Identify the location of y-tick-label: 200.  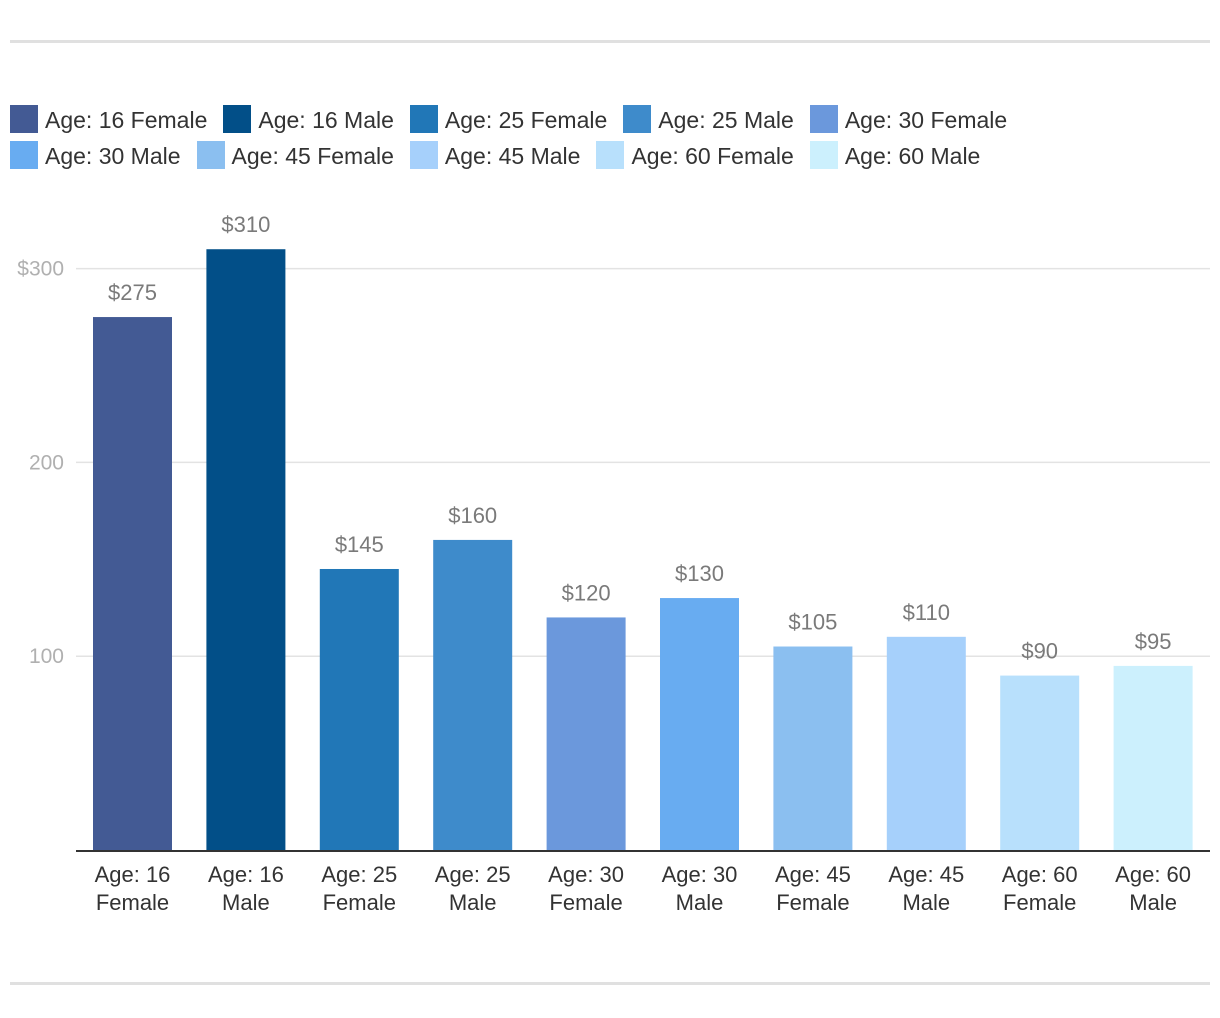
(46, 462).